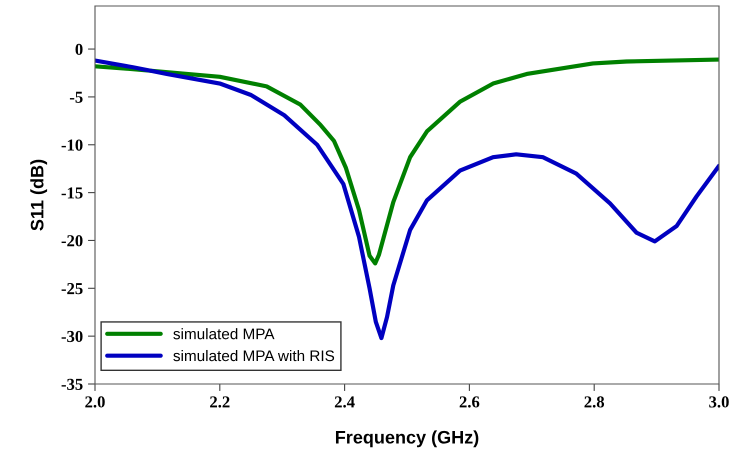 The image size is (732, 461). I want to click on y-tick-label: -20, so click(72, 240).